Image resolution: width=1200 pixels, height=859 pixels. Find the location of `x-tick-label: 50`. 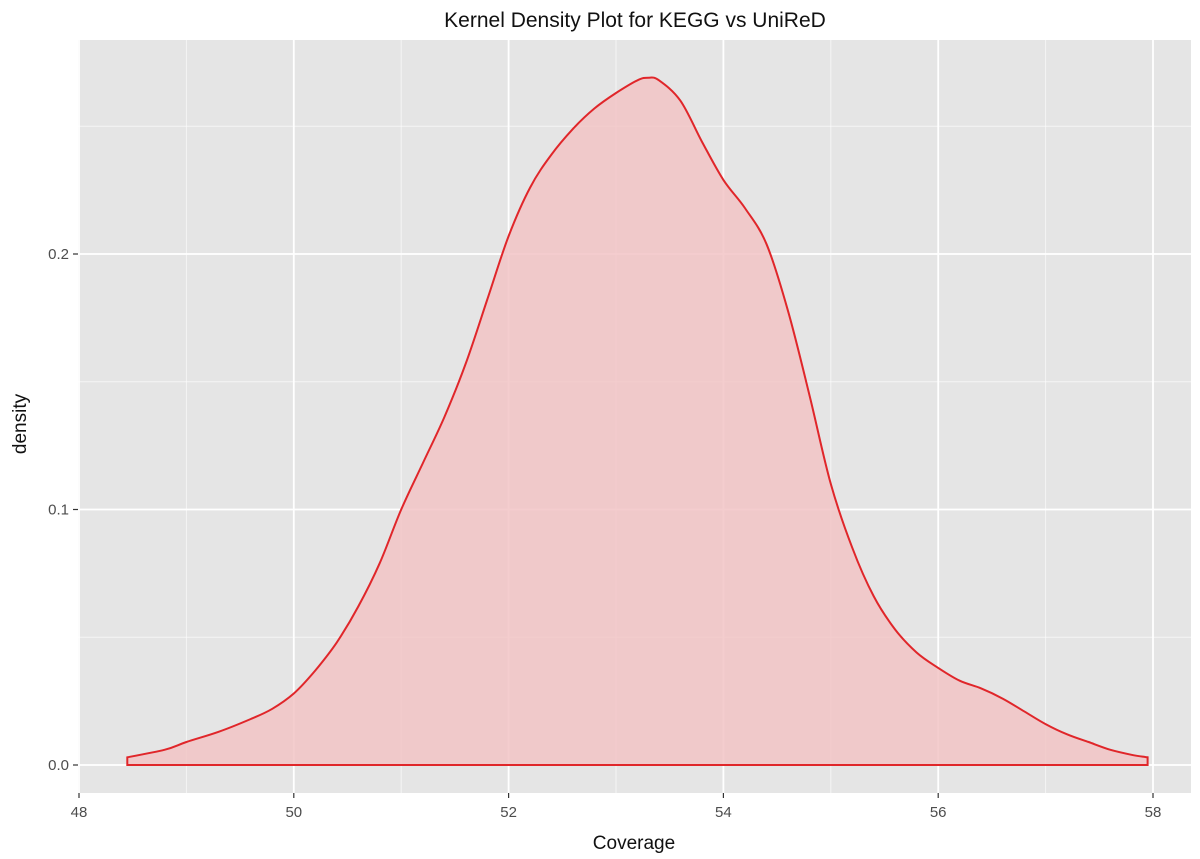

x-tick-label: 50 is located at coordinates (293, 812).